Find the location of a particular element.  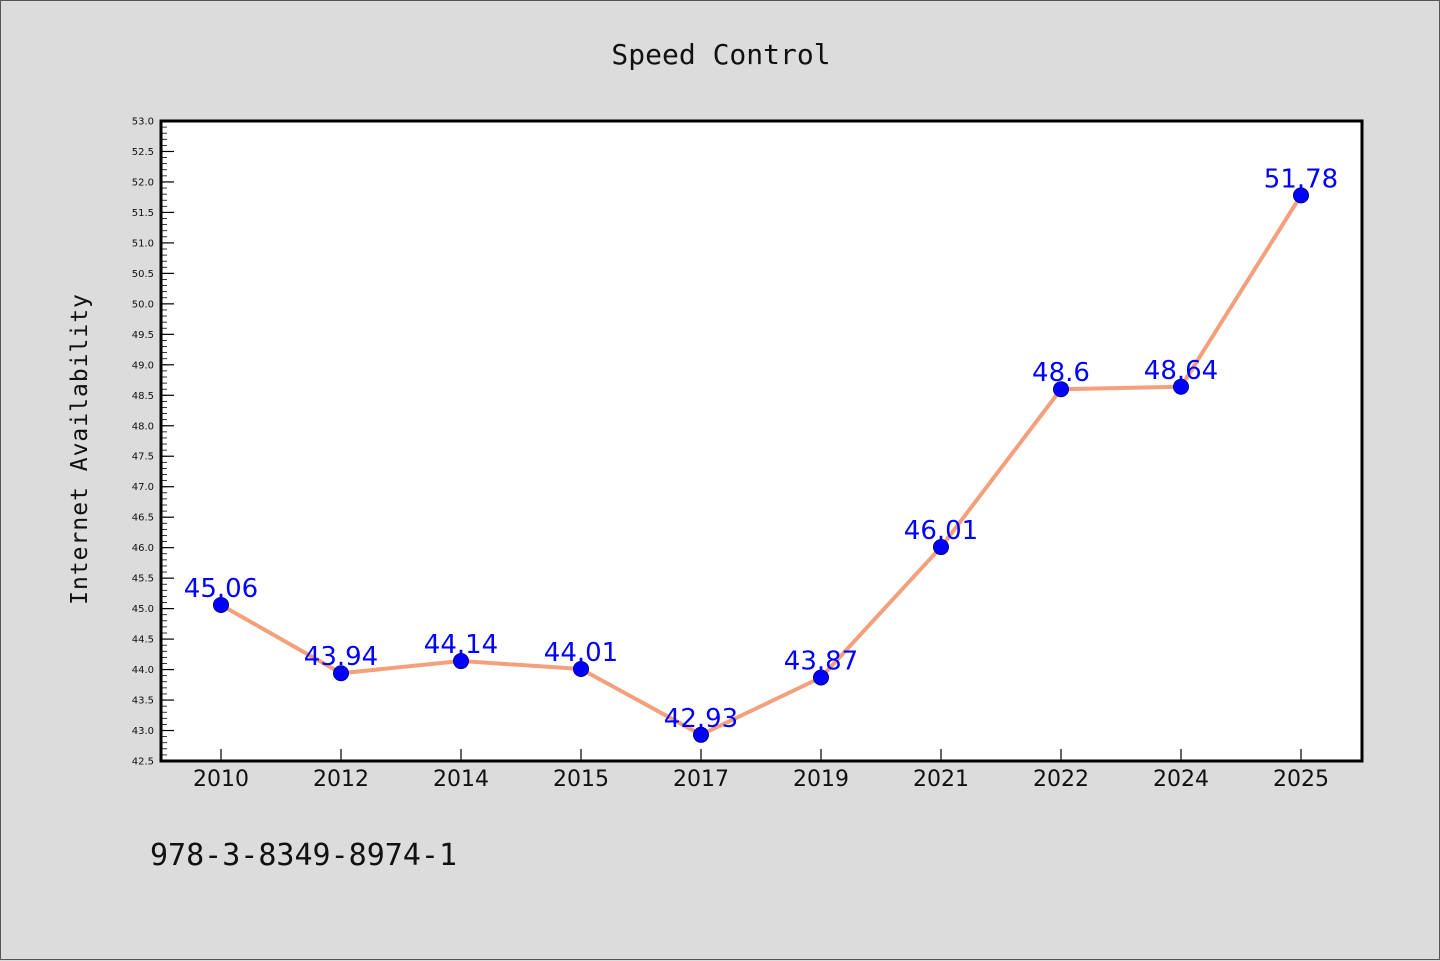

x-tick-label: 2014 is located at coordinates (461, 779).